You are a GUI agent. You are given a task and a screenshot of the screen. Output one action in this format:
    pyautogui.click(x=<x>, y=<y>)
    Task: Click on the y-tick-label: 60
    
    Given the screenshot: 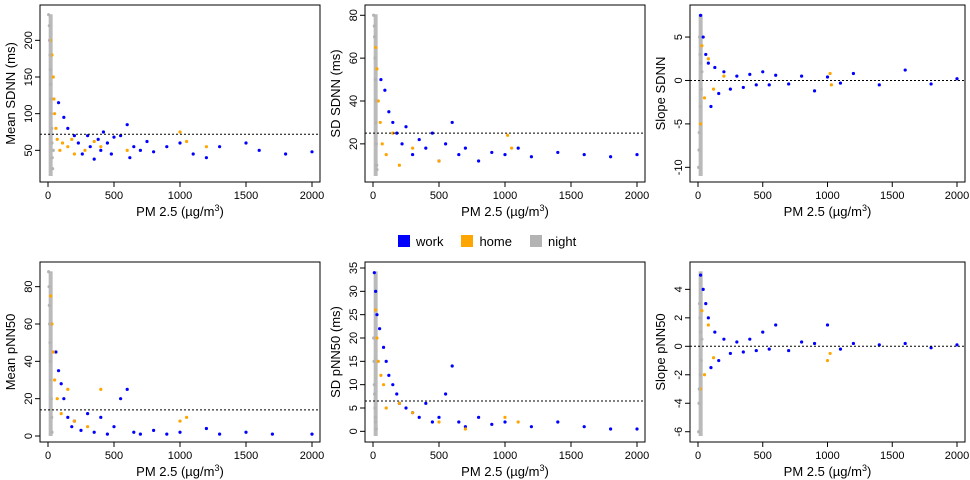 What is the action you would take?
    pyautogui.click(x=354, y=58)
    